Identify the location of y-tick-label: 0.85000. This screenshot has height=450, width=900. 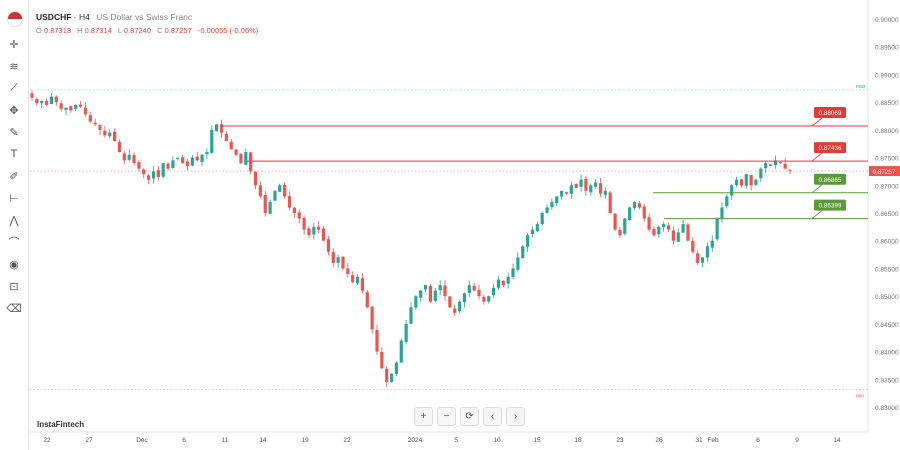
(887, 297).